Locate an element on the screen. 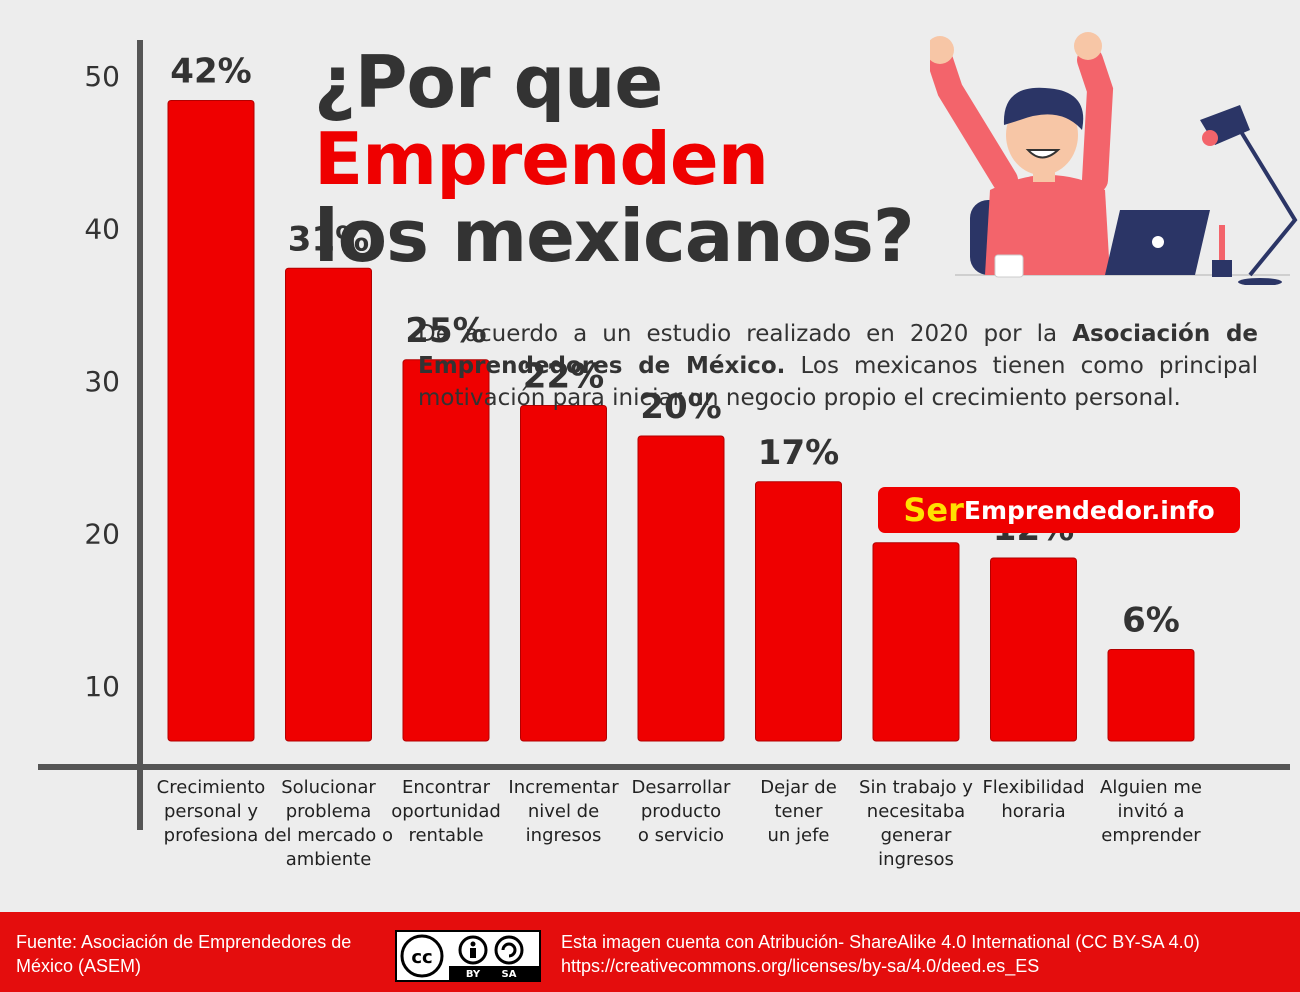 Image resolution: width=1300 pixels, height=992 pixels. category-label: Desarrollar producto o servicio is located at coordinates (681, 811).